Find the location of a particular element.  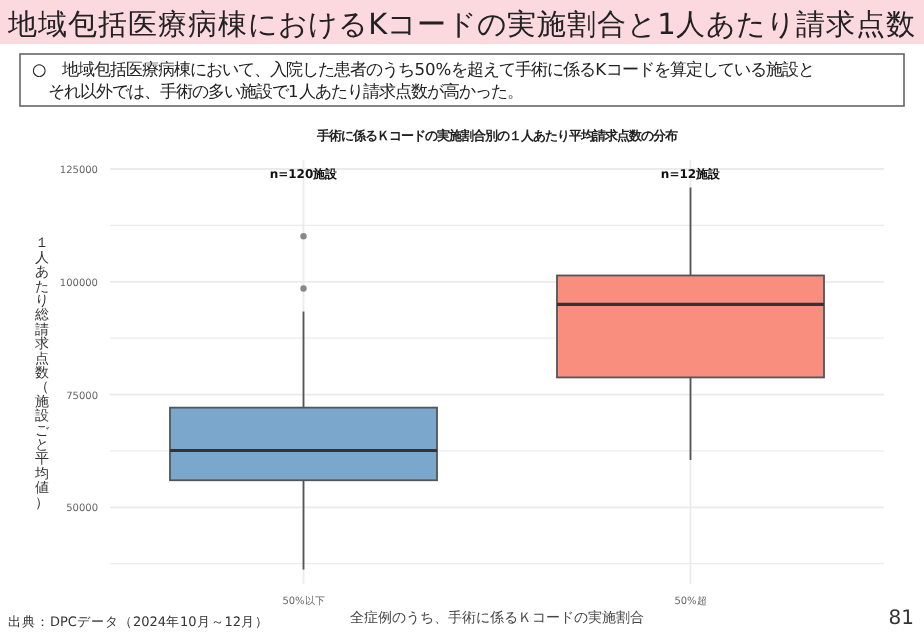

chart-title: 地域包括医療病棟におけるKコードの実施割合と1人あたり請求点数 is located at coordinates (461, 25).